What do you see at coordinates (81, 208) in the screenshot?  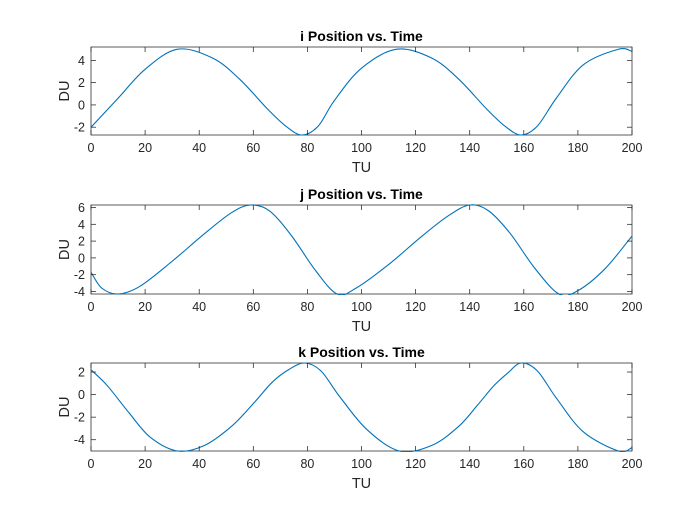 I see `y-tick-label: 6` at bounding box center [81, 208].